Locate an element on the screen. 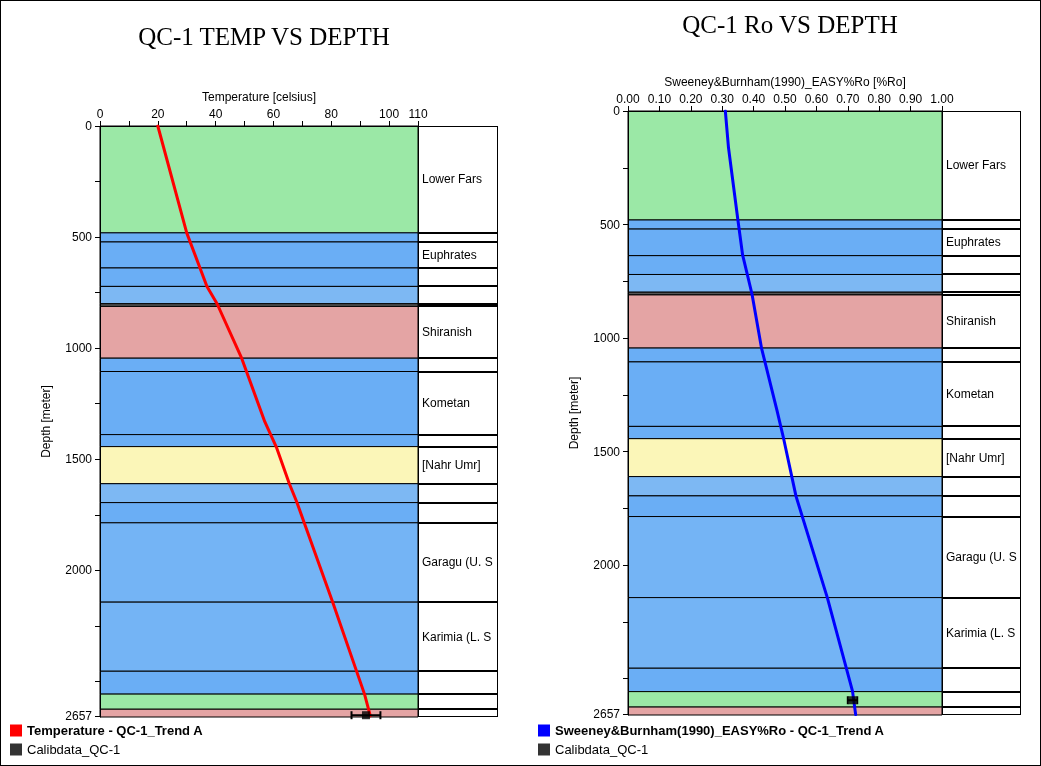 The height and width of the screenshot is (766, 1041). chart-title: QC-1 Ro VS DEPTH is located at coordinates (790, 24).